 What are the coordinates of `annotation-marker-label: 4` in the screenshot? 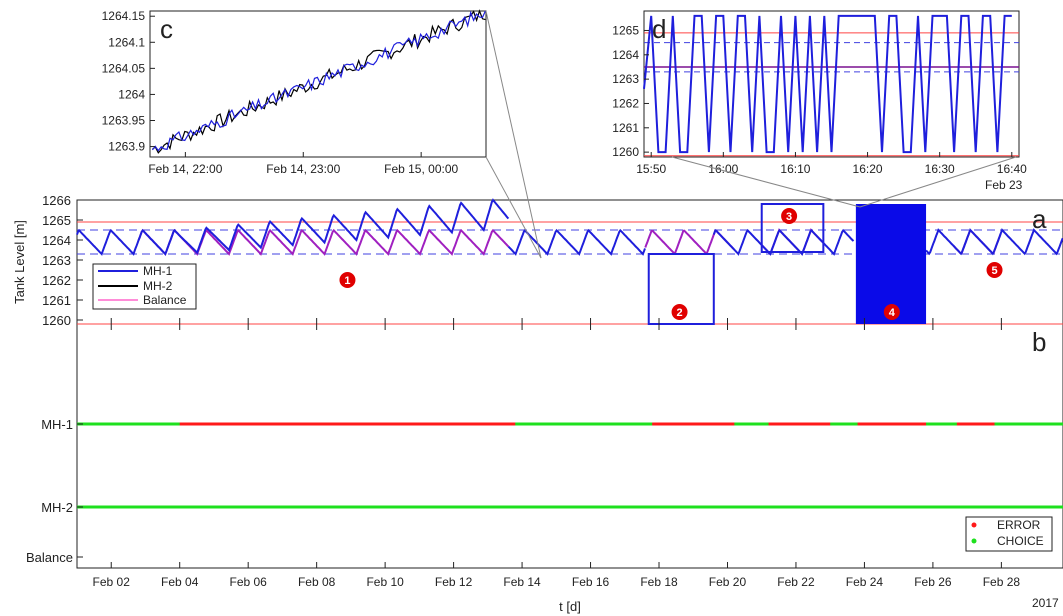 It's located at (892, 313).